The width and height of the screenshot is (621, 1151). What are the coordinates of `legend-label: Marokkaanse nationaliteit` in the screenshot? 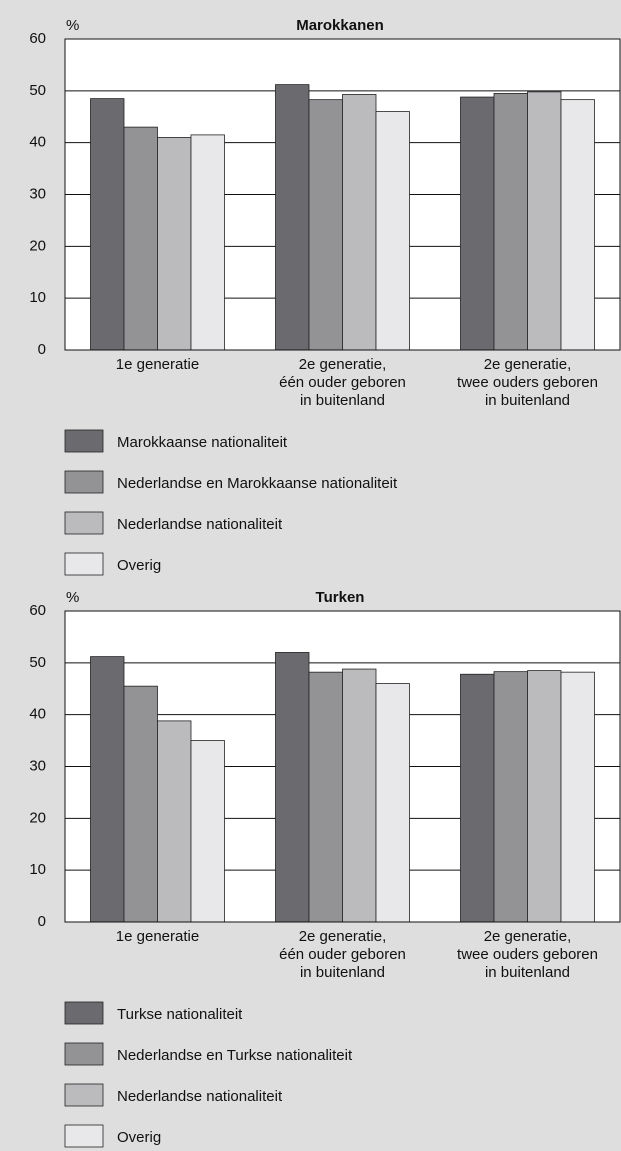 It's located at (202, 442).